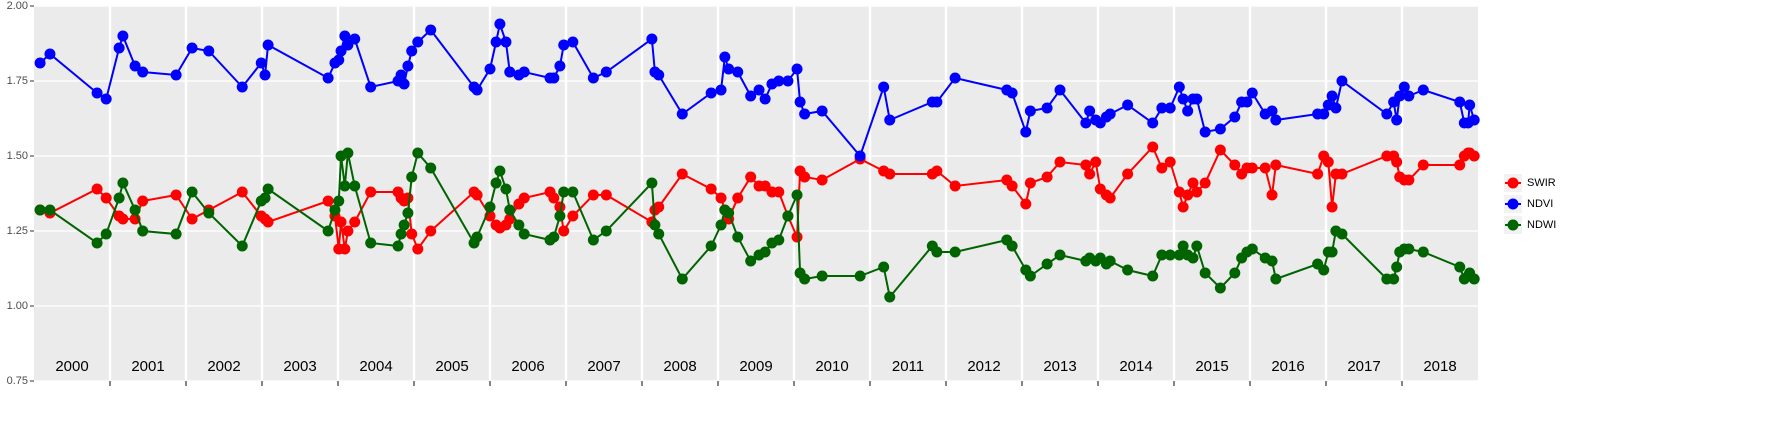 The width and height of the screenshot is (1773, 442). What do you see at coordinates (17, 306) in the screenshot?
I see `y-tick-label: 1.00` at bounding box center [17, 306].